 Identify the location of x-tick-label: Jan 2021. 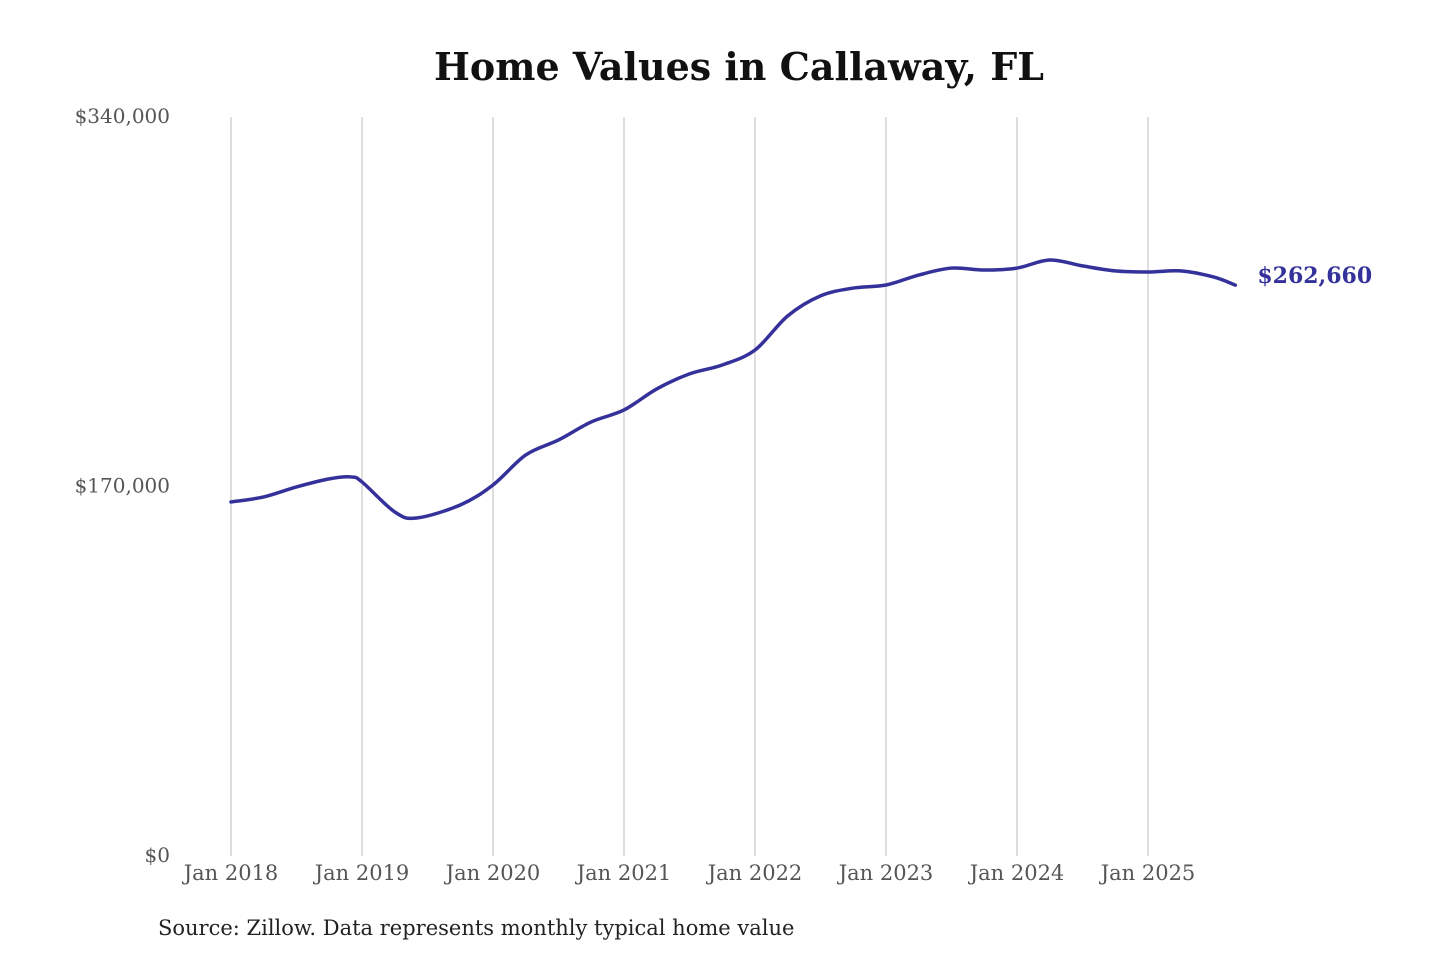
(623, 873).